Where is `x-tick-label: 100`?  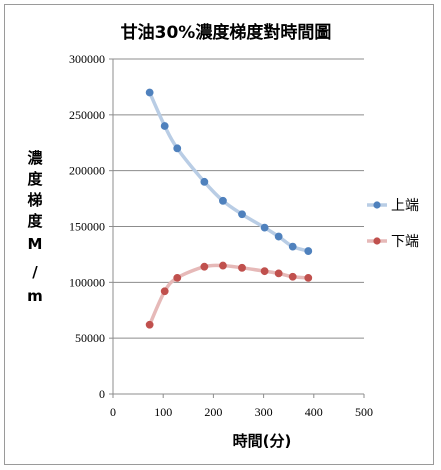 x-tick-label: 100 is located at coordinates (163, 412).